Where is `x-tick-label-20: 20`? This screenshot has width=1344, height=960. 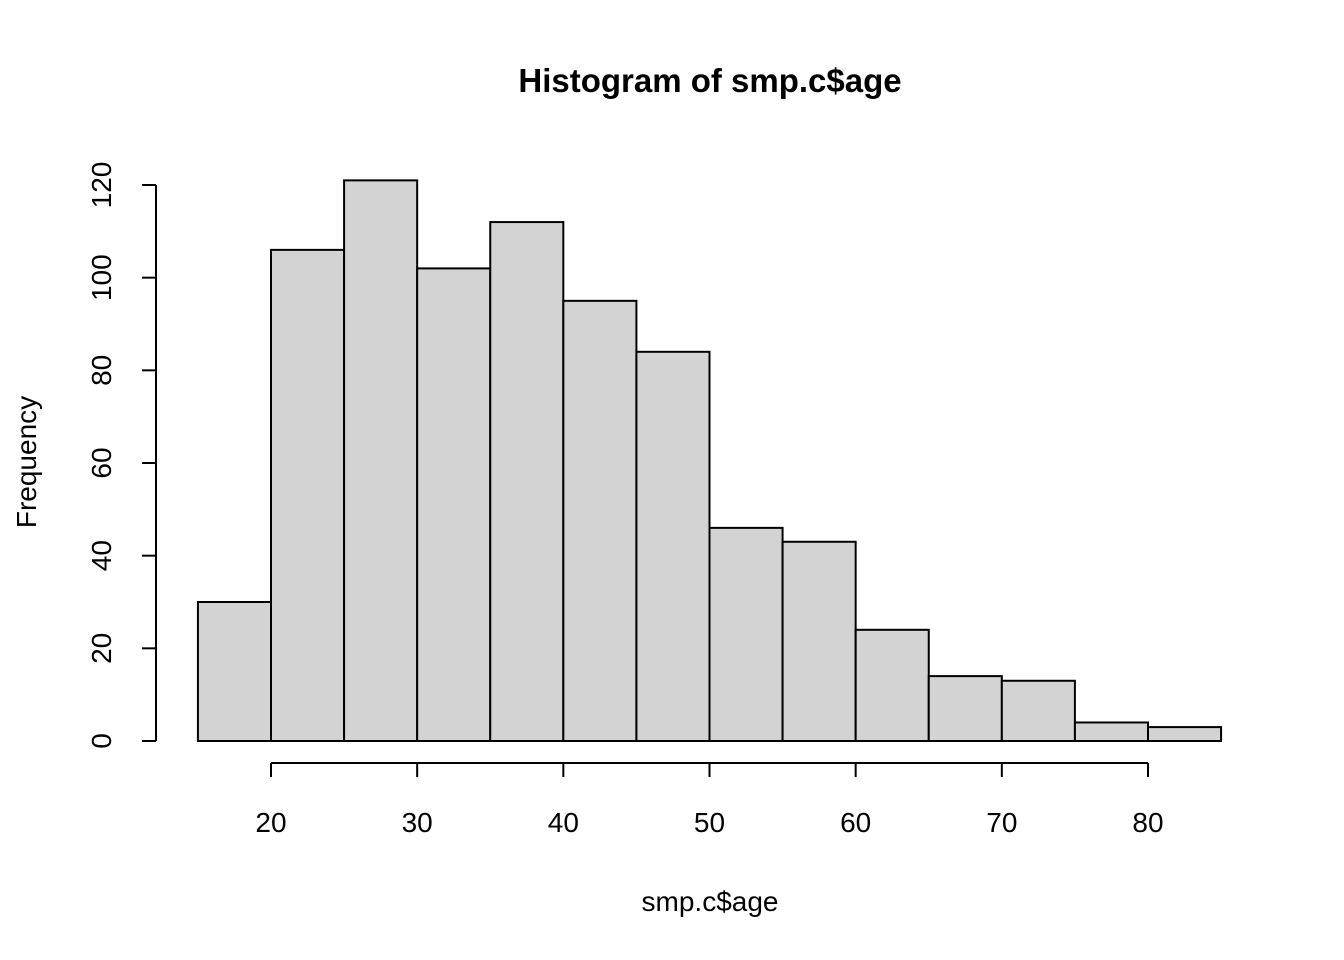 x-tick-label-20: 20 is located at coordinates (270, 822).